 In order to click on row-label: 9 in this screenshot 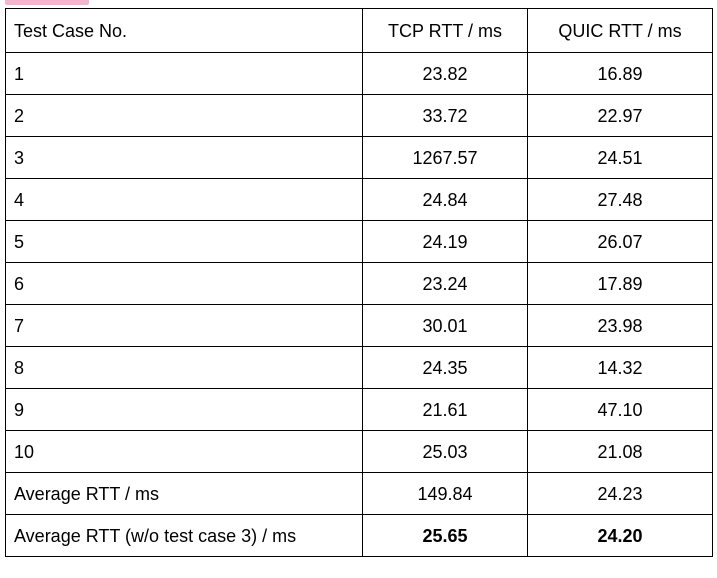, I will do `click(184, 409)`.